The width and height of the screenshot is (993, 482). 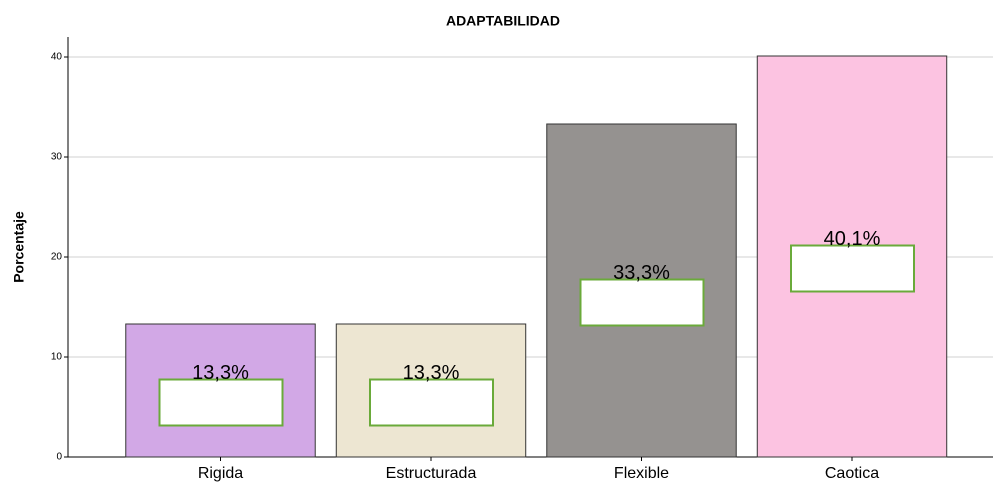 What do you see at coordinates (503, 21) in the screenshot?
I see `chart-title: ADAPTABILIDAD` at bounding box center [503, 21].